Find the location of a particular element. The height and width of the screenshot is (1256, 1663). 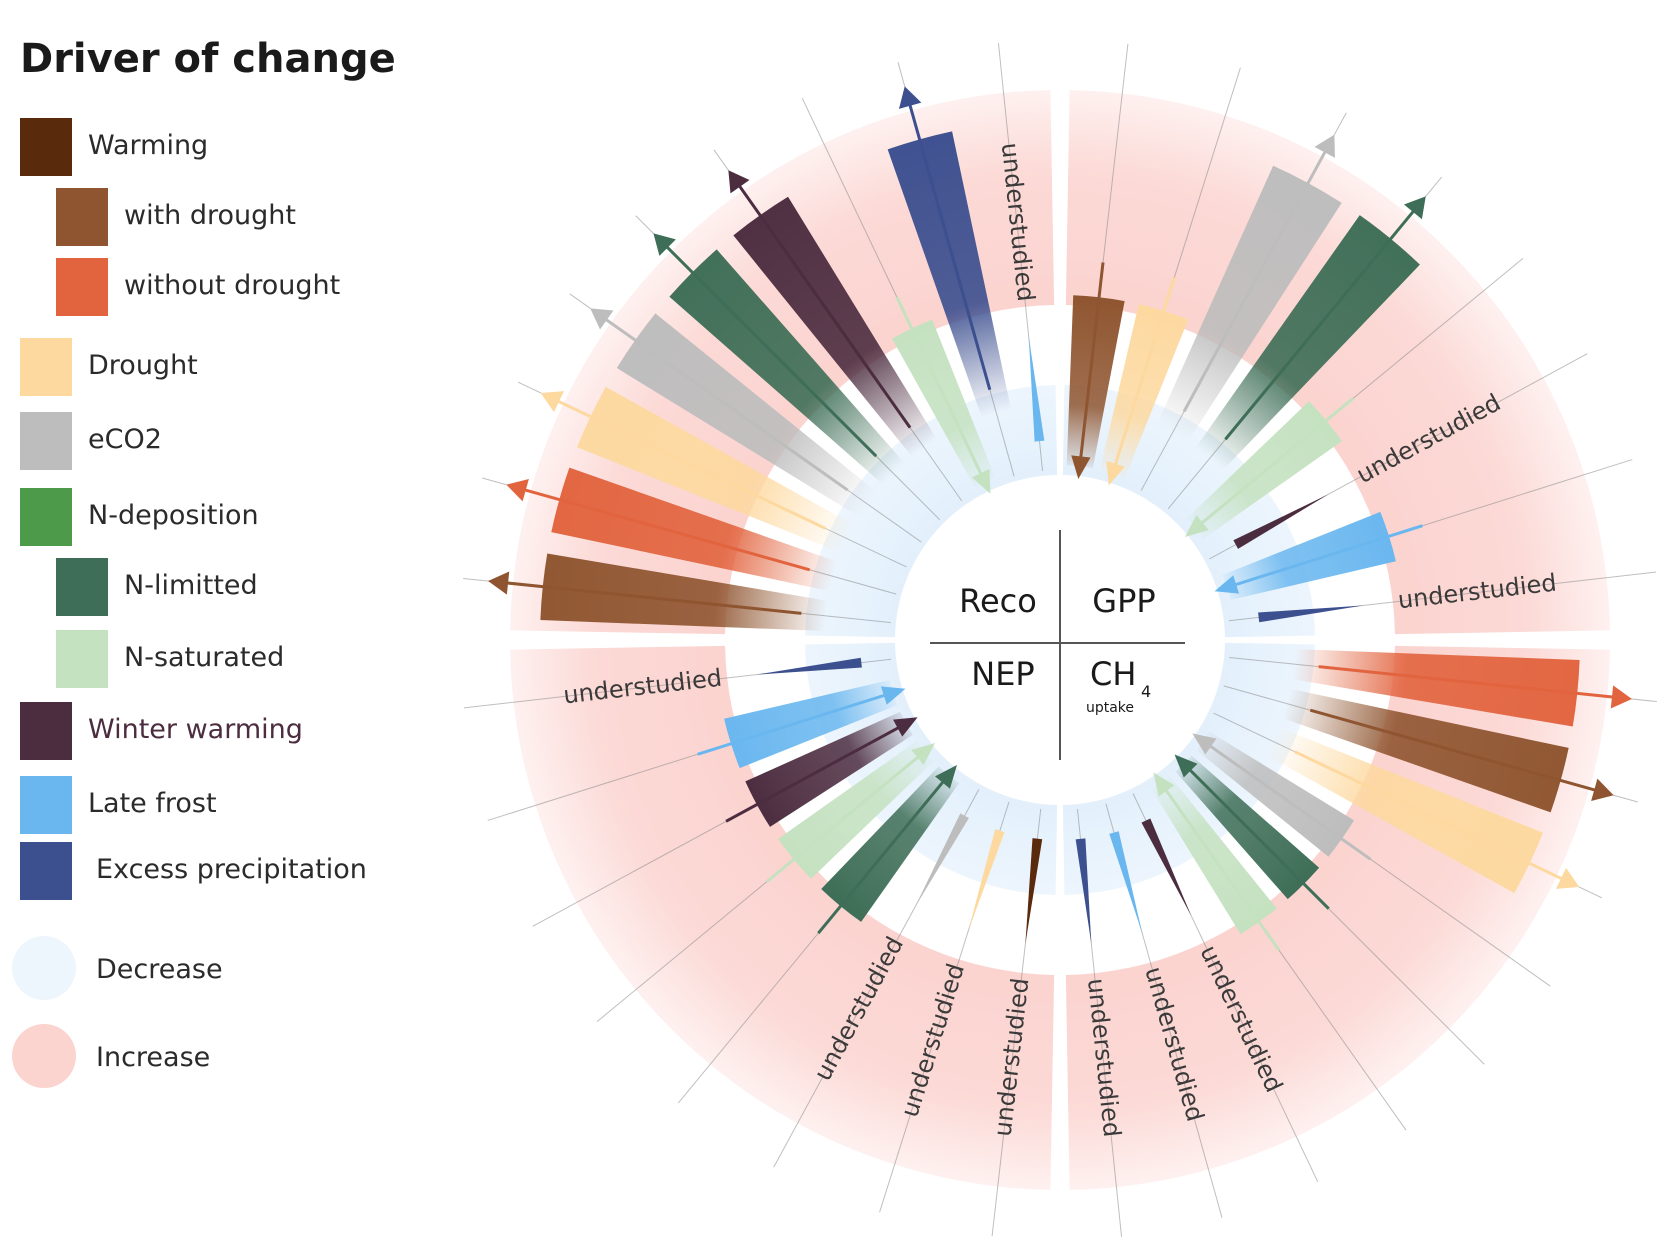

wedge-gpp-drought is located at coordinates (1144, 391).